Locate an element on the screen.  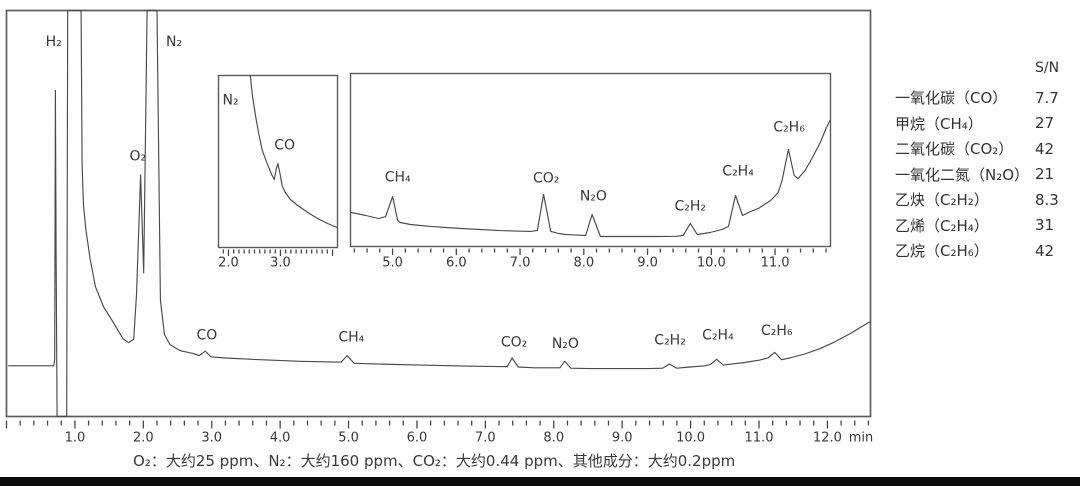
bottom-bar is located at coordinates (540, 481).